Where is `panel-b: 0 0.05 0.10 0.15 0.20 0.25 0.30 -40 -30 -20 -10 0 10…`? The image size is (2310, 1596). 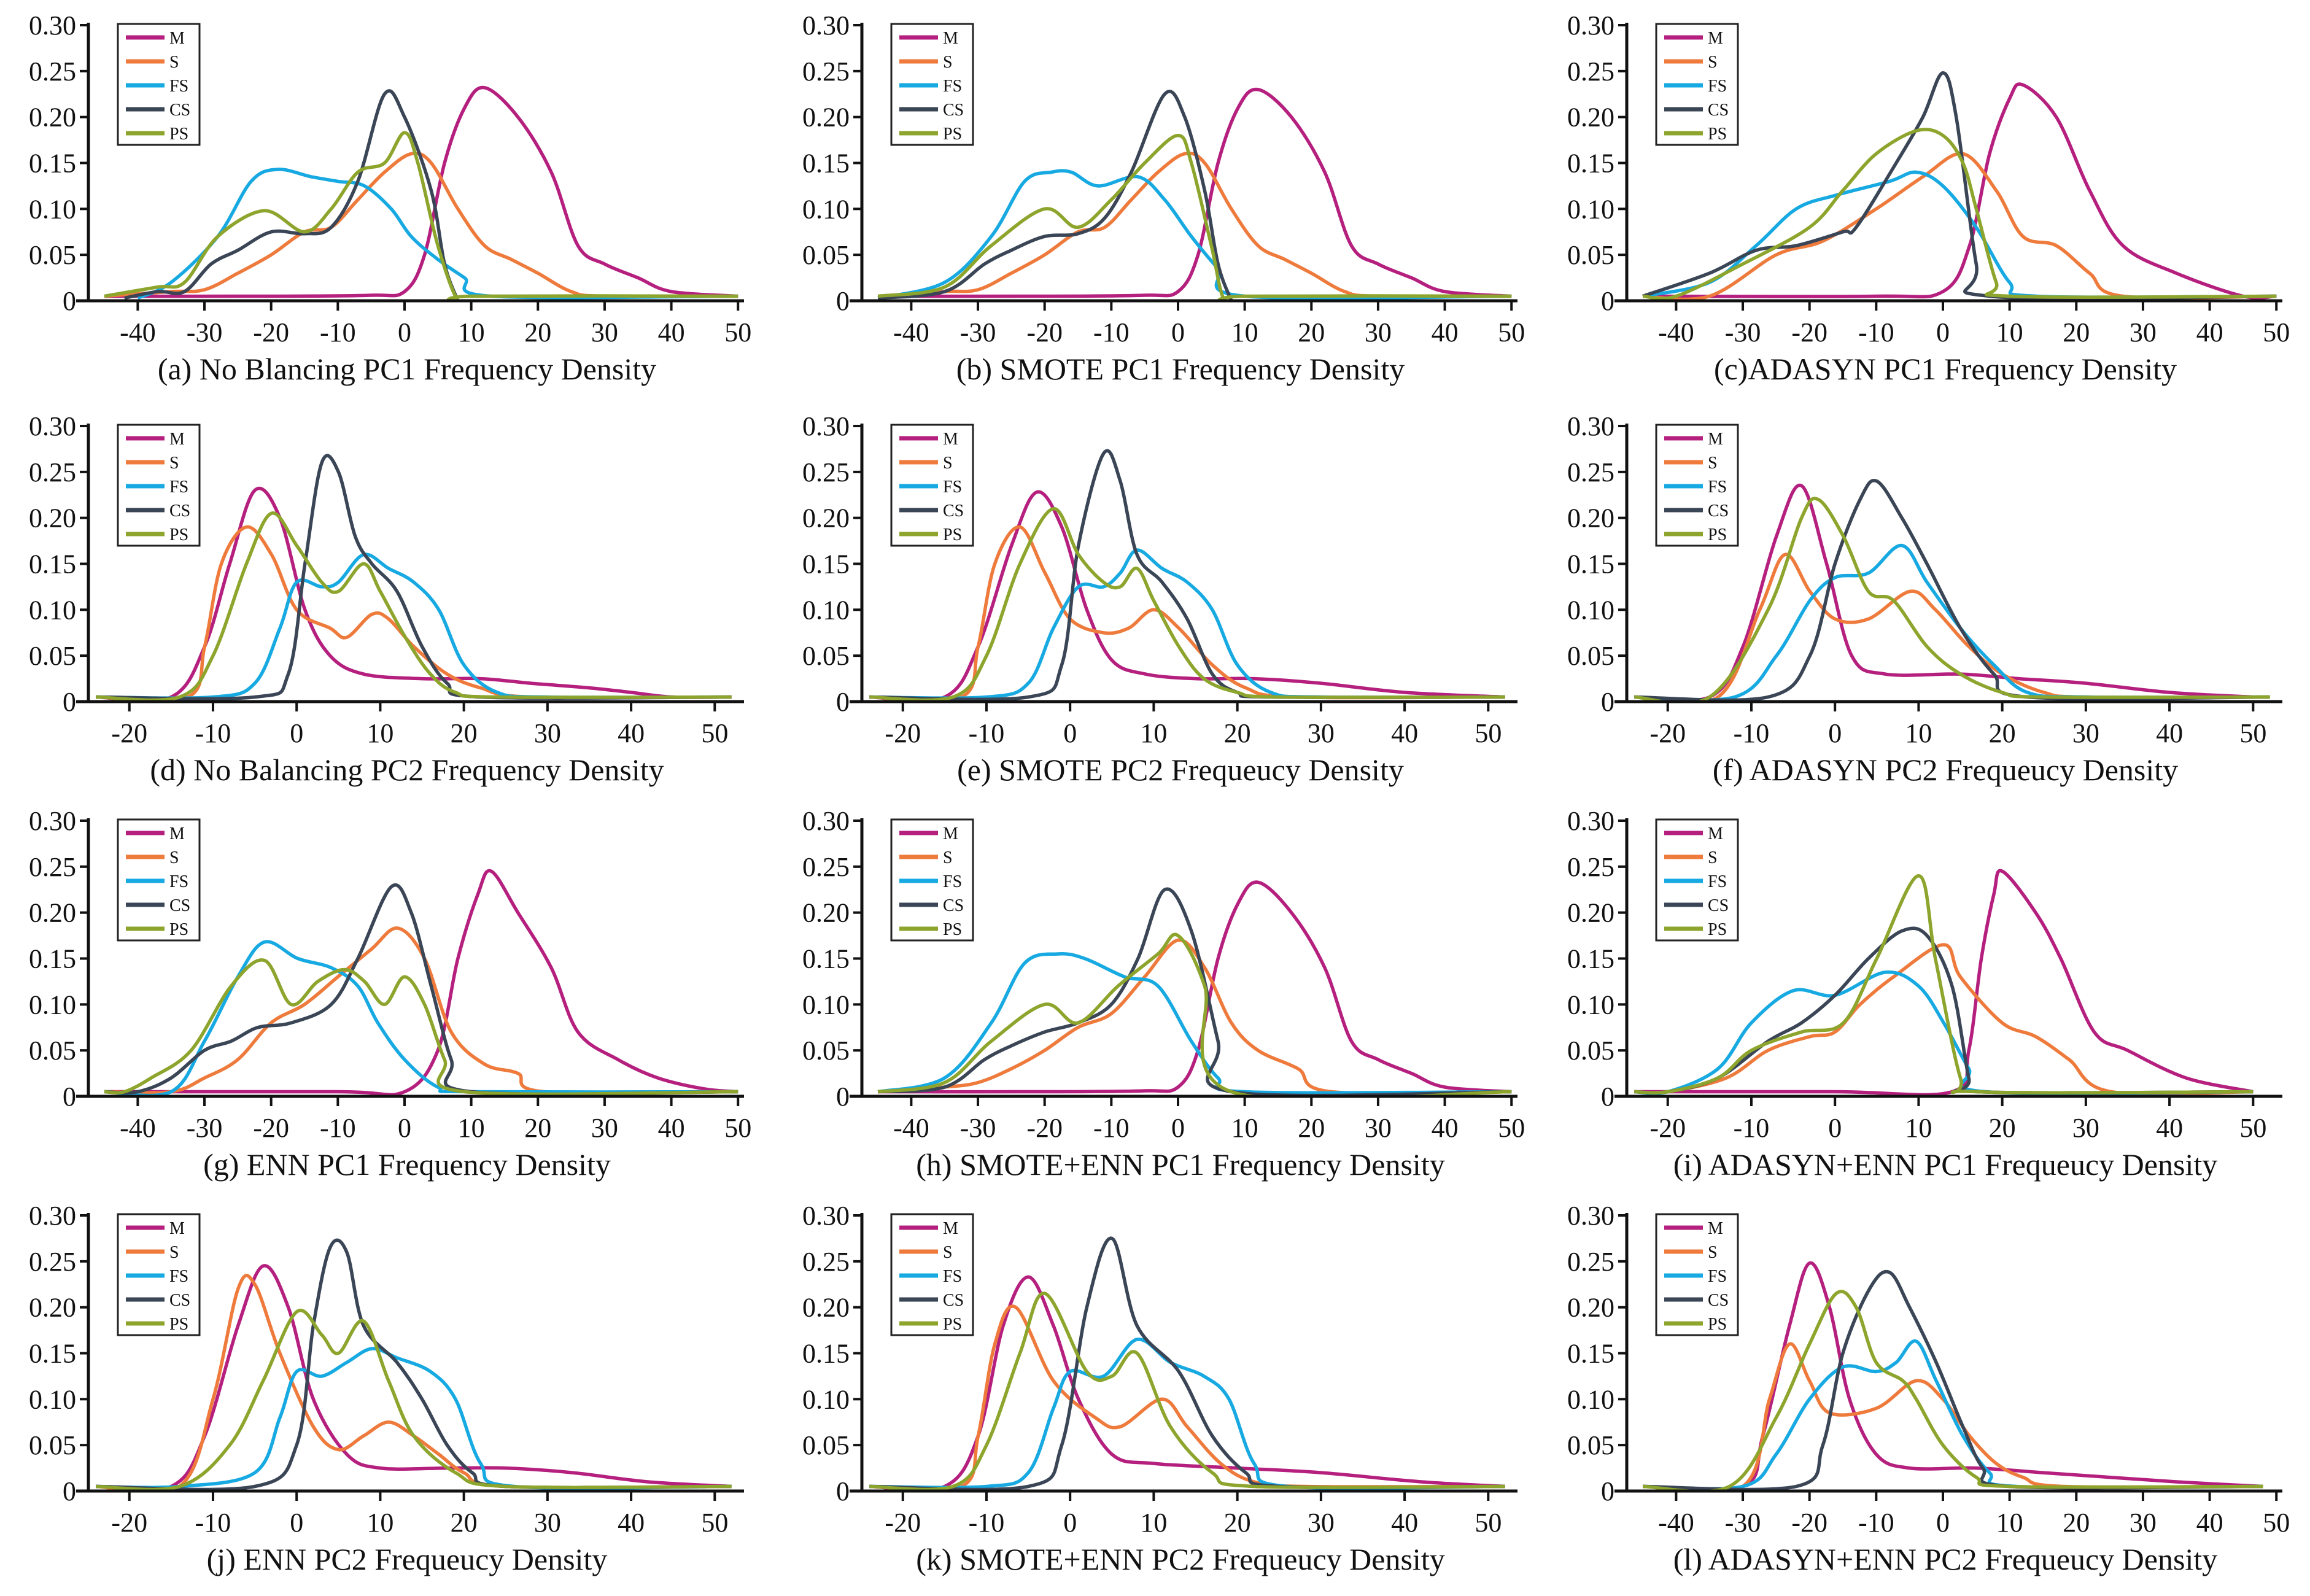 panel-b: 0 0.05 0.10 0.15 0.20 0.25 0.30 -40 -30 -20 -10 0 10… is located at coordinates (1163, 198).